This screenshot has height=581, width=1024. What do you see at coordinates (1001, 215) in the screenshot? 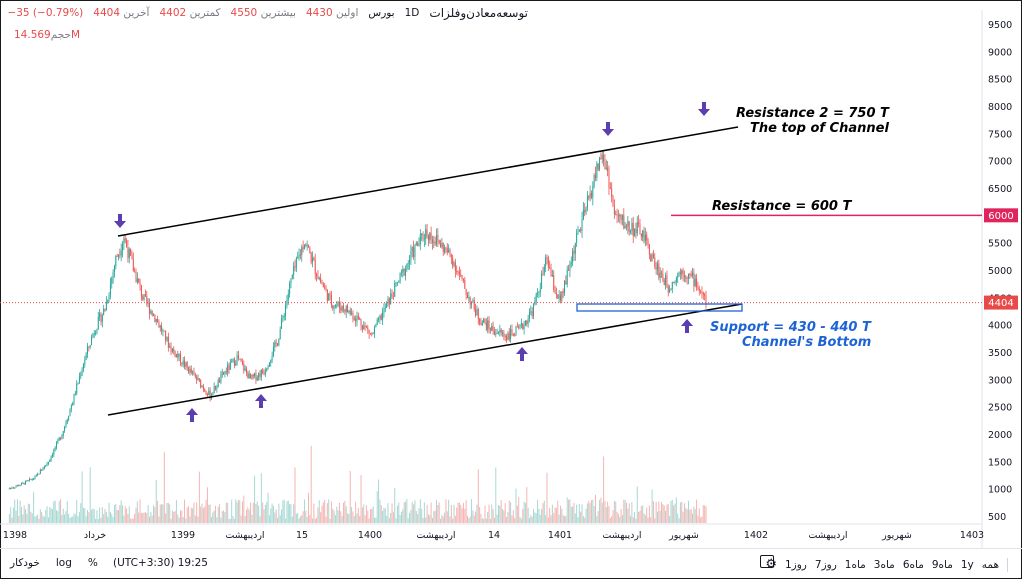
I see `resistance-price-tag` at bounding box center [1001, 215].